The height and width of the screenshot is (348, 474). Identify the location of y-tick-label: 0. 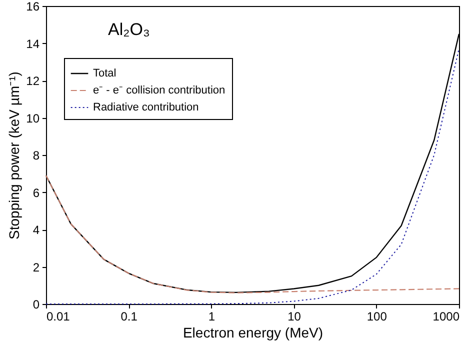
(36, 305).